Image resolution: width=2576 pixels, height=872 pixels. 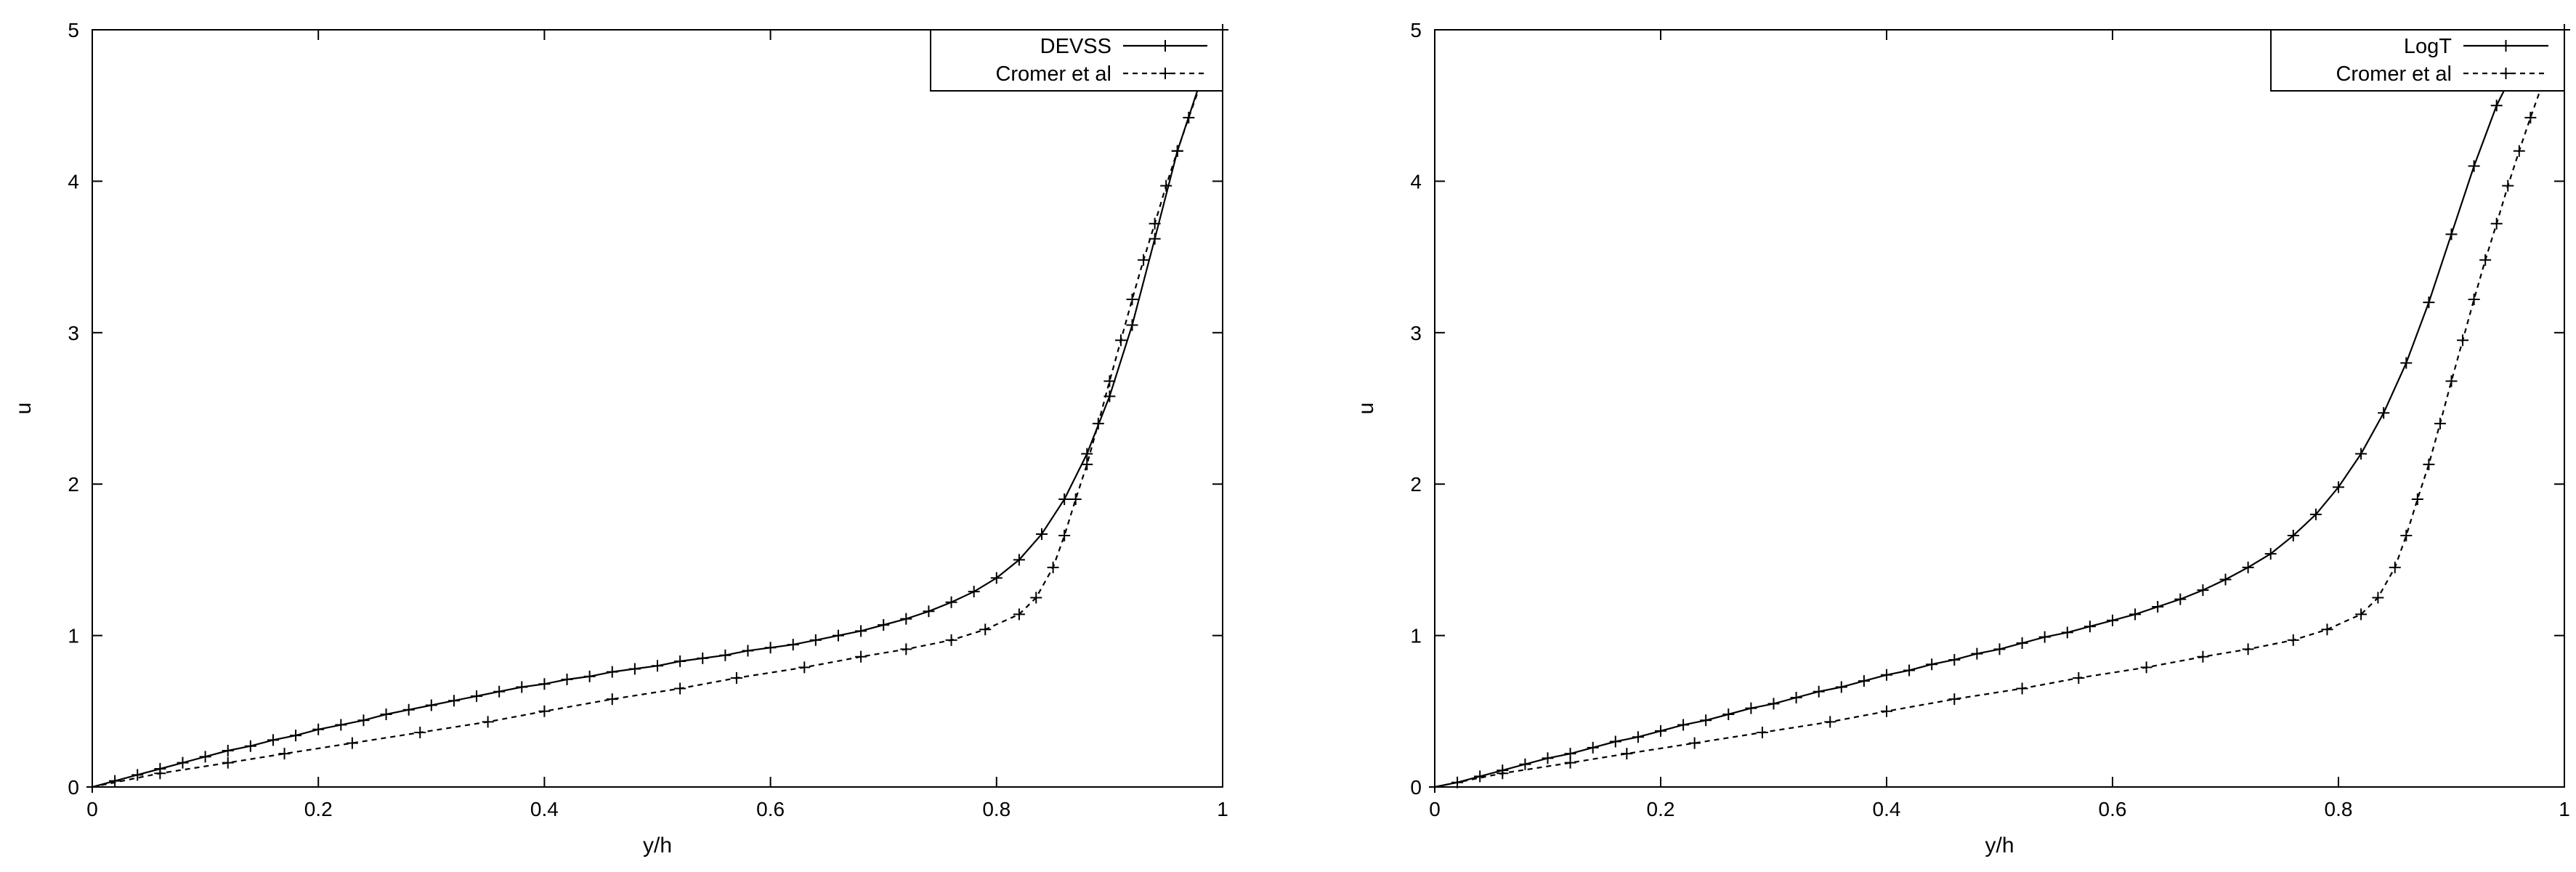 What do you see at coordinates (1416, 30) in the screenshot?
I see `right-y-tick-label: 5` at bounding box center [1416, 30].